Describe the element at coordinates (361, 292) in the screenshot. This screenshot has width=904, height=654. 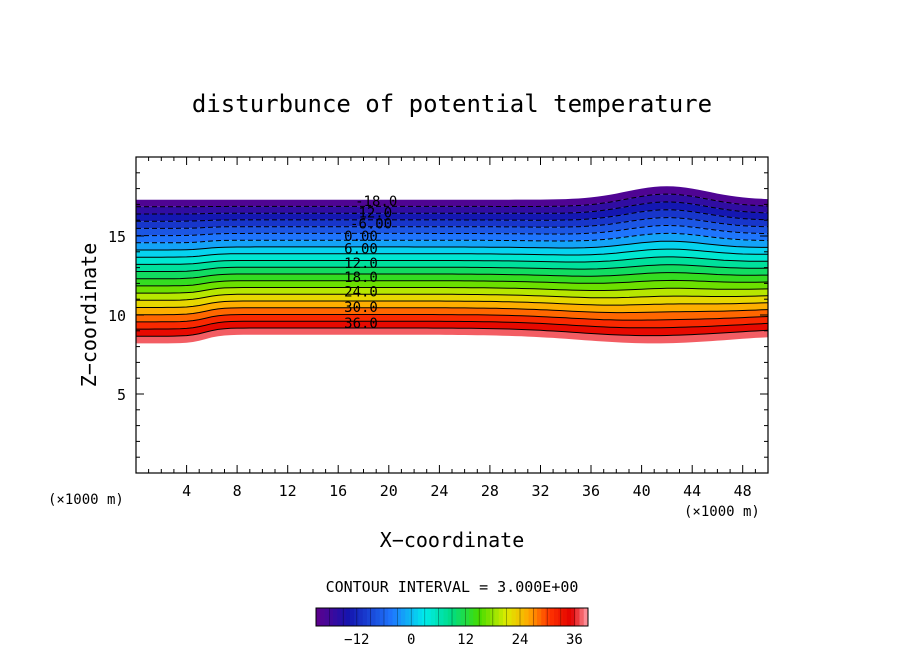
I see `contour-label: 24.0` at that location.